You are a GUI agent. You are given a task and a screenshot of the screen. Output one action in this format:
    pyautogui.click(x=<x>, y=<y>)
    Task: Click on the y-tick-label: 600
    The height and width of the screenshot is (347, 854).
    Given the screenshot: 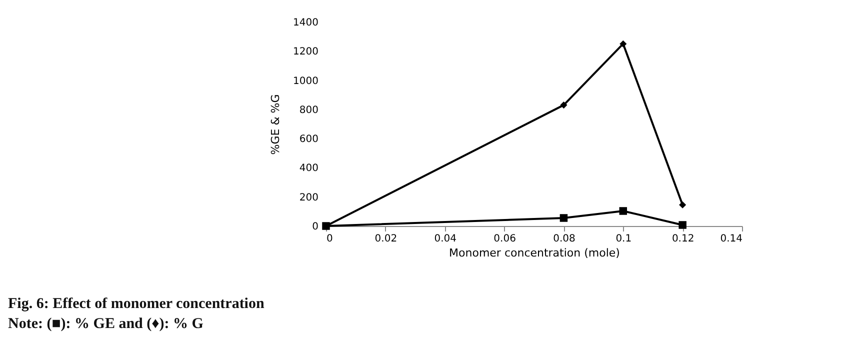 What is the action you would take?
    pyautogui.click(x=308, y=140)
    